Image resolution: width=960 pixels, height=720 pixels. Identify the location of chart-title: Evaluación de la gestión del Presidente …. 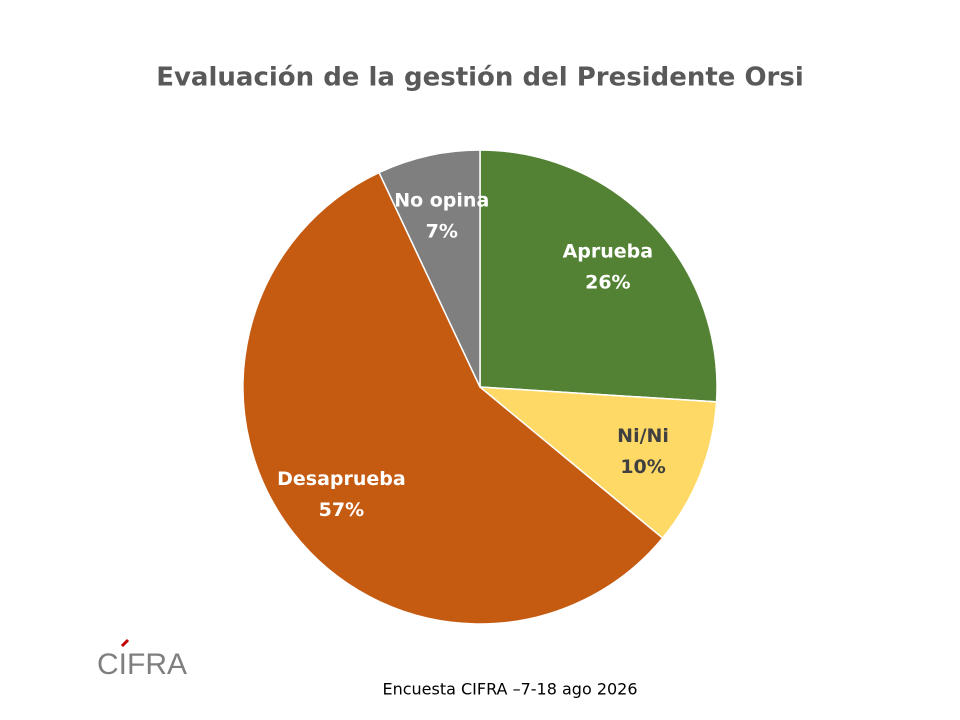
(480, 78).